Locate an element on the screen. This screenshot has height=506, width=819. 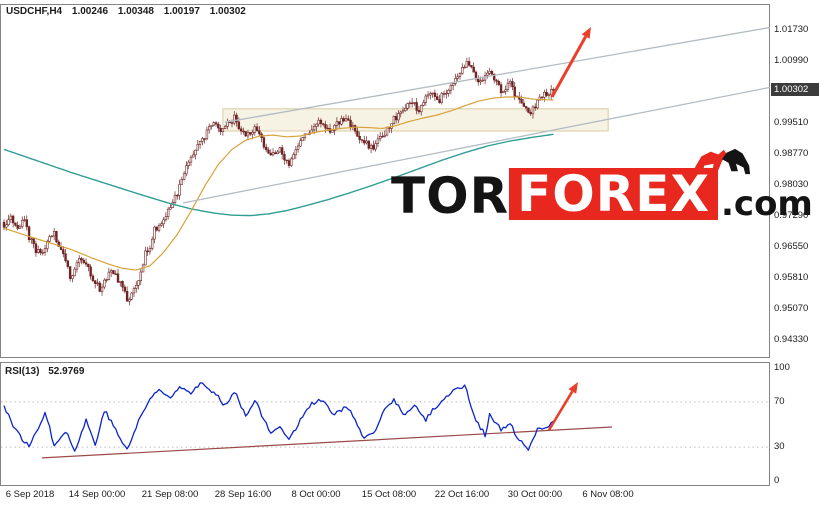
time-axis-label: 8 Oct 00:00 is located at coordinates (316, 494).